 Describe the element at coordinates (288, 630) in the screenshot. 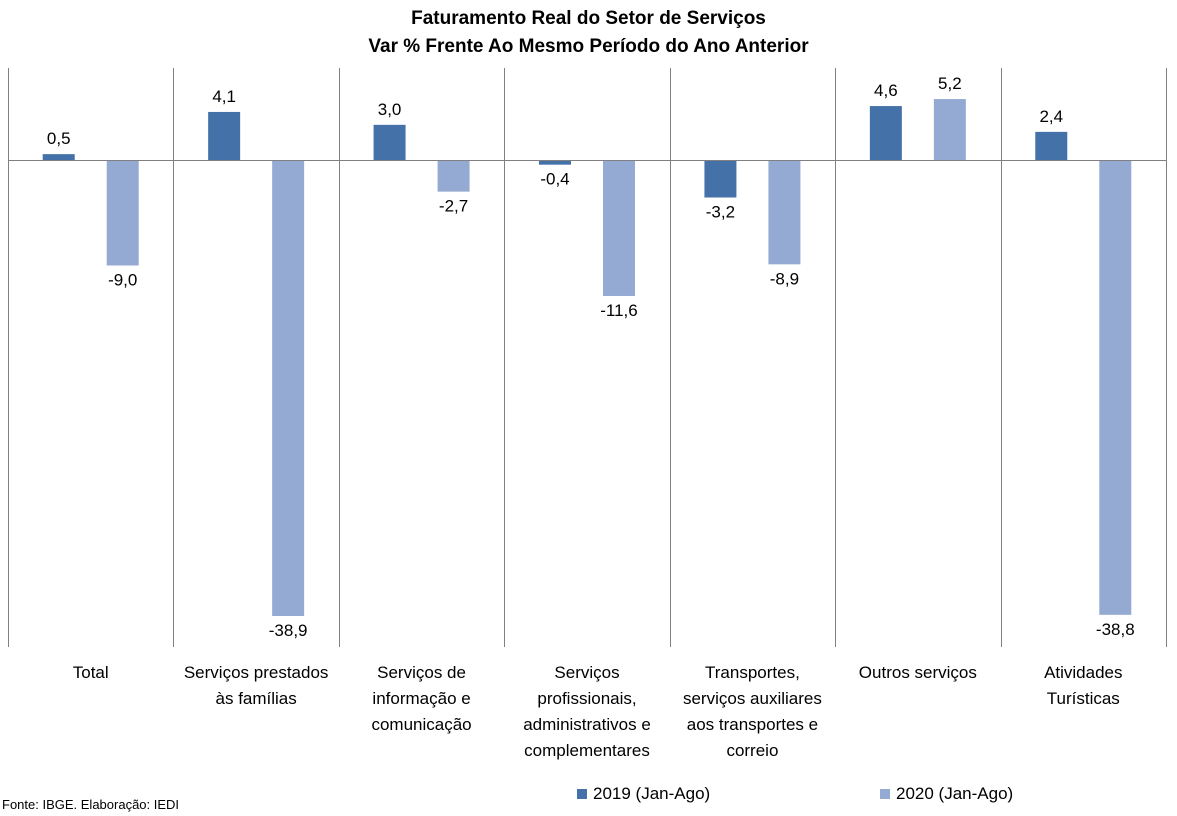

I see `data-label-2020: -38,9` at that location.